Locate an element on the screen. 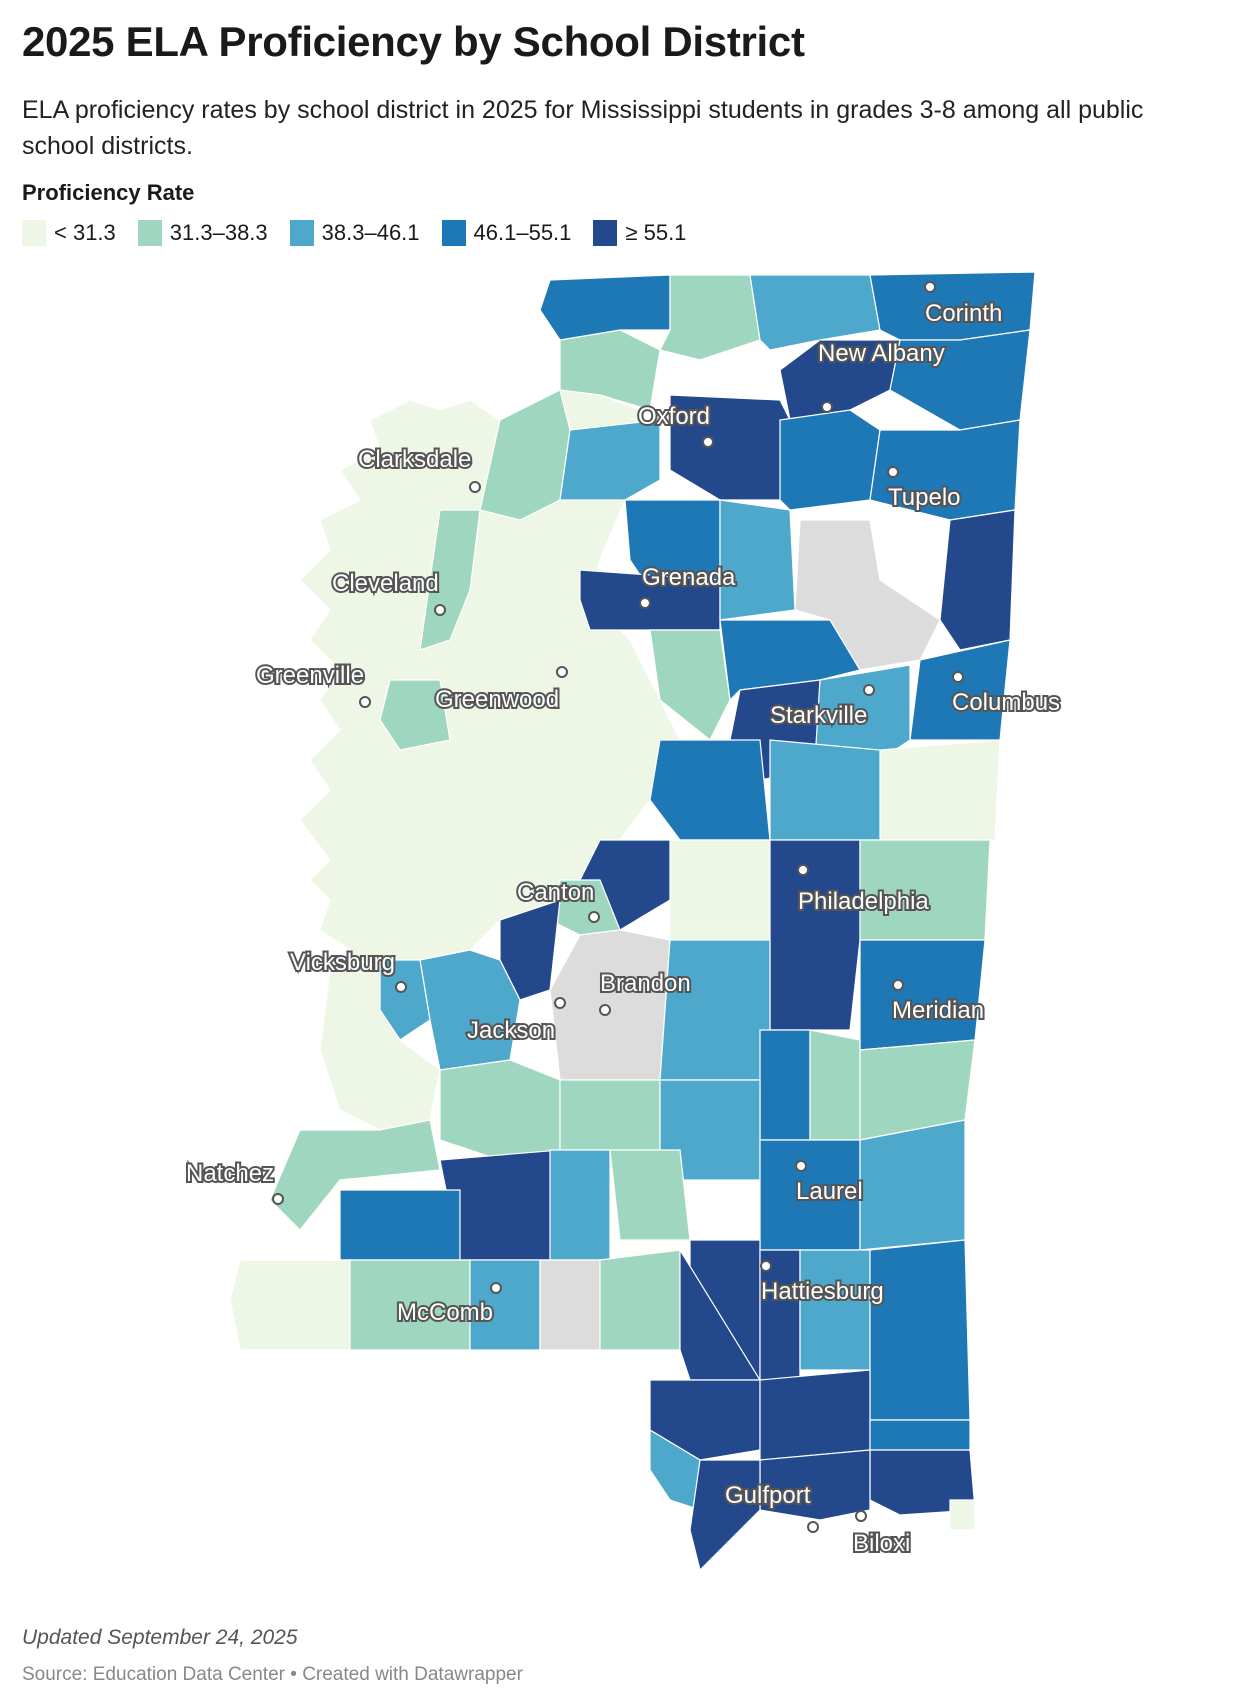 This screenshot has width=1240, height=1694. legend-label: 38.3–46.1 is located at coordinates (370, 232).